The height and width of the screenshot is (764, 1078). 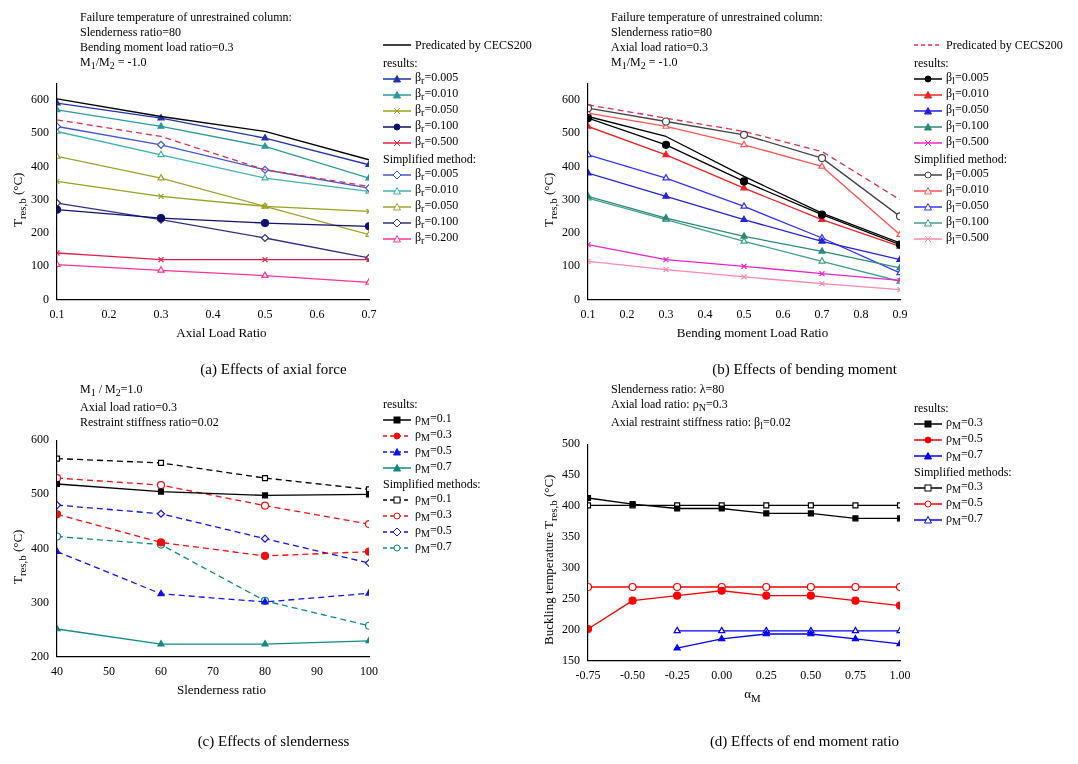 What do you see at coordinates (900, 674) in the screenshot?
I see `x-tick-label: 1.00` at bounding box center [900, 674].